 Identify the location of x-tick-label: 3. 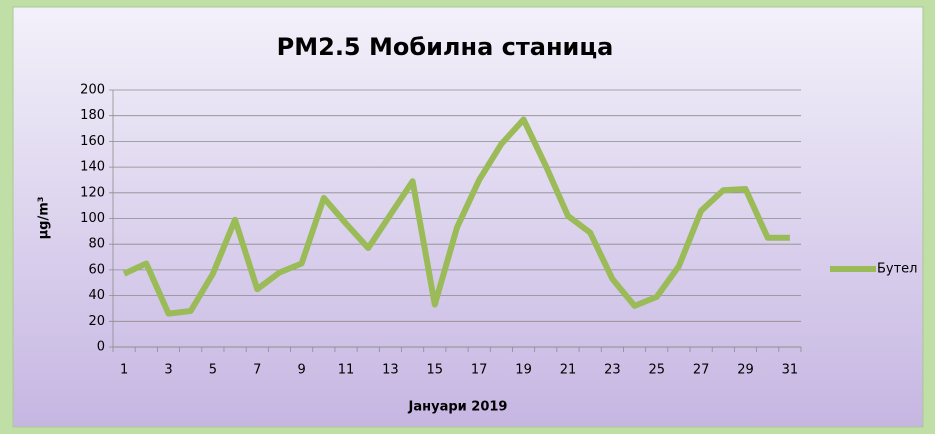
(168, 370).